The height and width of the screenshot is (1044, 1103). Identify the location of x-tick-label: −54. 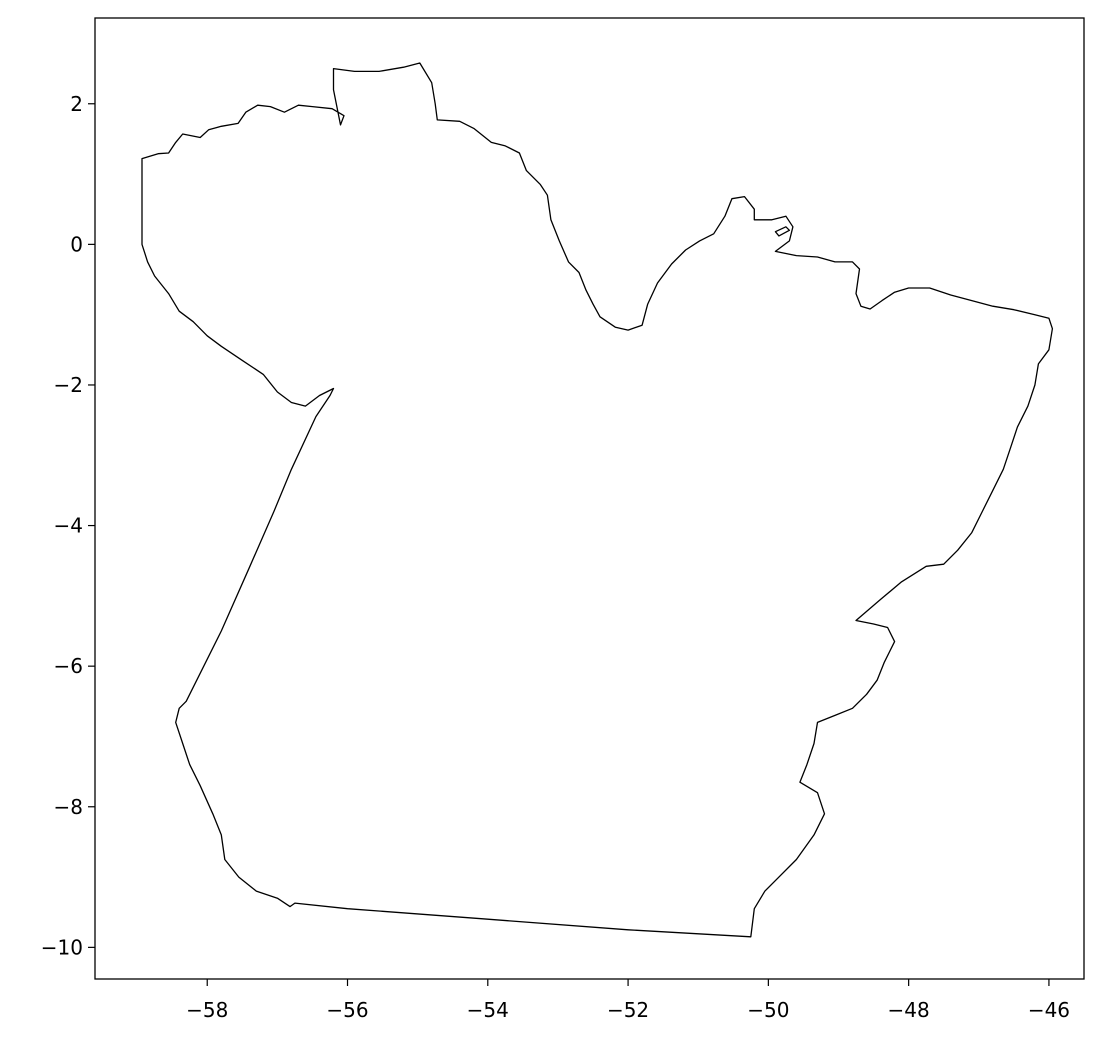
(488, 1010).